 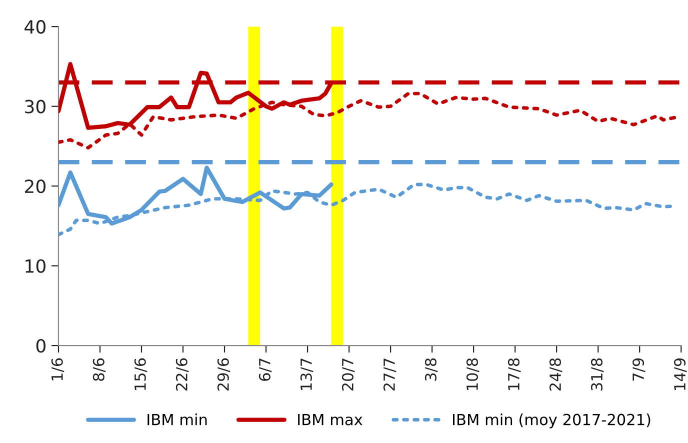 What do you see at coordinates (551, 421) in the screenshot?
I see `legend-label: IBM min (moy 2017-2021)` at bounding box center [551, 421].